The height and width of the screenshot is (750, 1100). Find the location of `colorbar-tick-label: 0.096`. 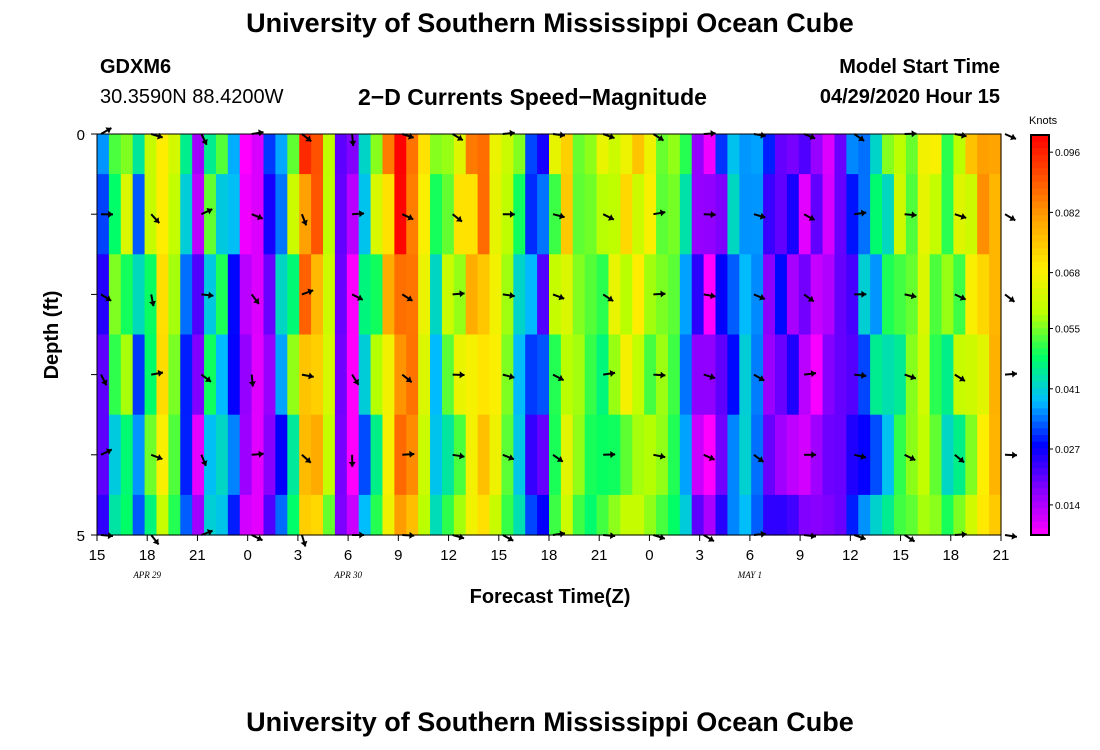

colorbar-tick-label: 0.096 is located at coordinates (1067, 153).